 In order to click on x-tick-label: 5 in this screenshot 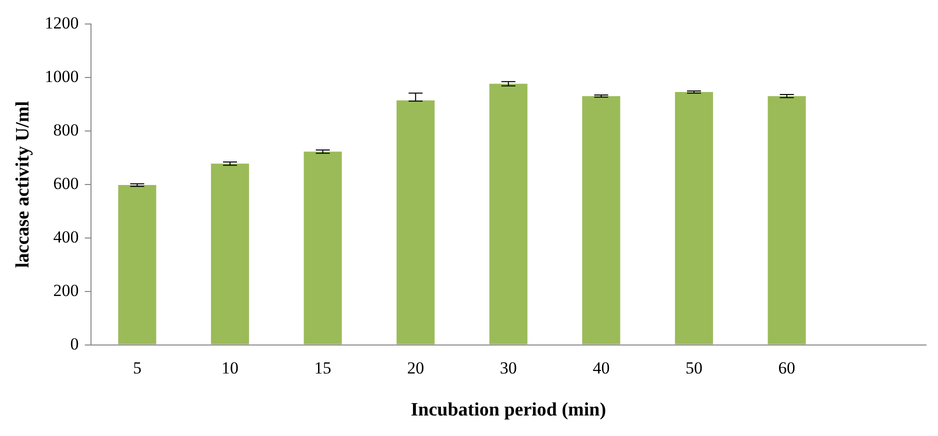, I will do `click(137, 368)`.